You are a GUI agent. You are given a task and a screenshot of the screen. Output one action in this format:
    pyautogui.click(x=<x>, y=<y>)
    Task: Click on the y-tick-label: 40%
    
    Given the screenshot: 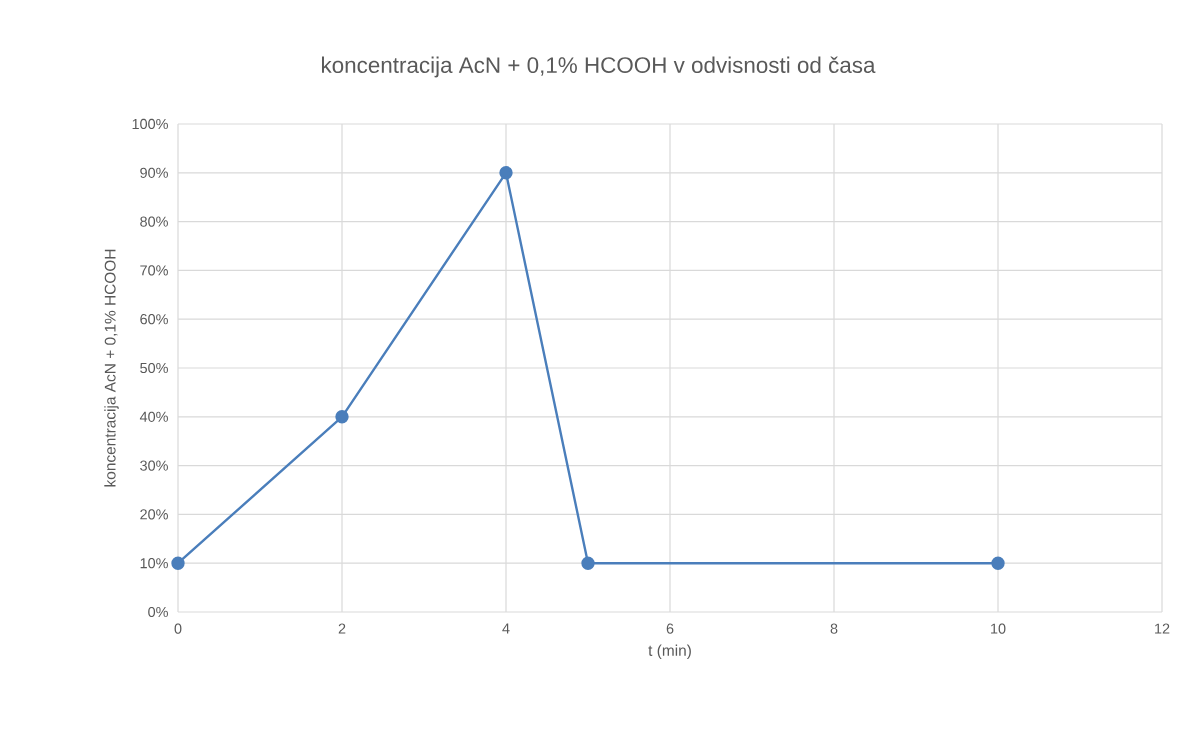 What is the action you would take?
    pyautogui.click(x=153, y=416)
    